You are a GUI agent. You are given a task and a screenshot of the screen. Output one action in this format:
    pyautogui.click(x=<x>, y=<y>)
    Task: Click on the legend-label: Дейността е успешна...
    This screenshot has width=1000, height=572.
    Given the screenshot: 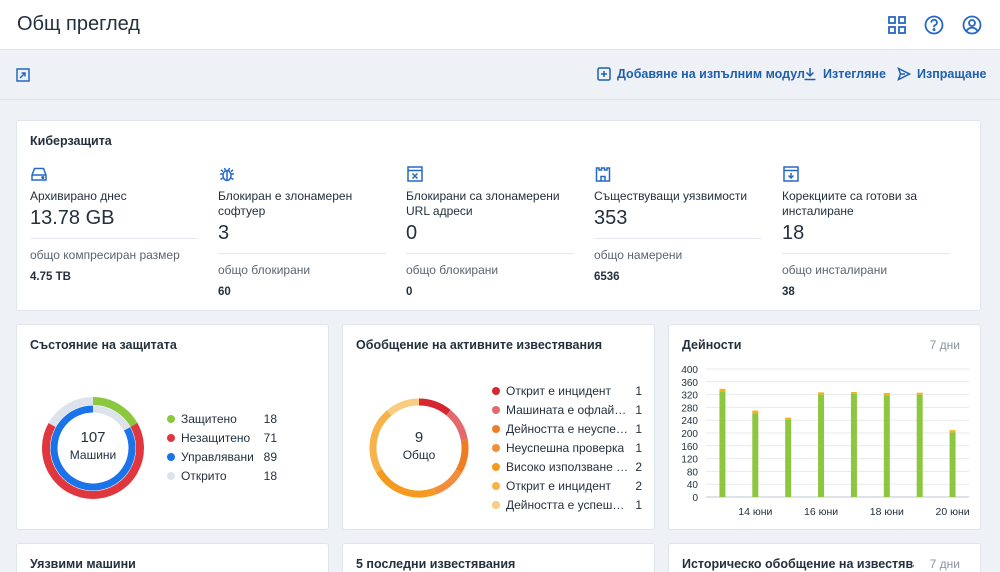 What is the action you would take?
    pyautogui.click(x=568, y=505)
    